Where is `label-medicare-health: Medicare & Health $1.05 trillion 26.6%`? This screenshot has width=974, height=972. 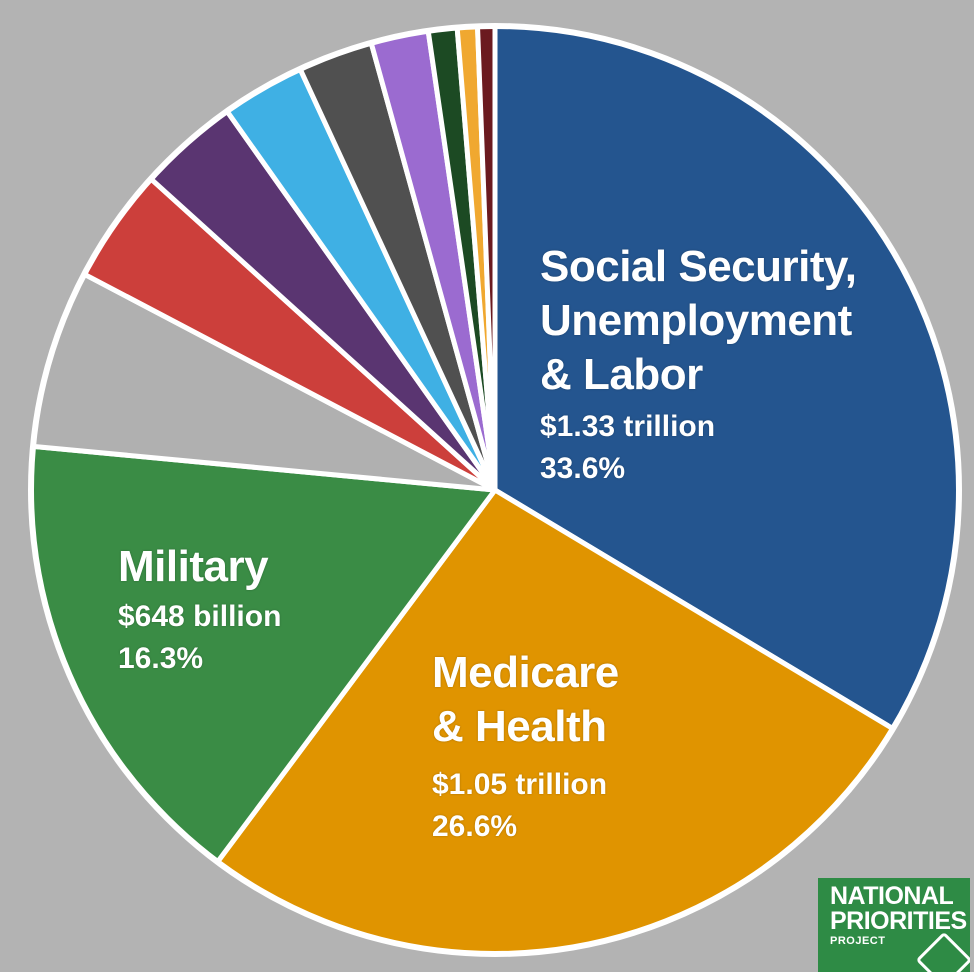 label-medicare-health: Medicare & Health $1.05 trillion 26.6% is located at coordinates (525, 747).